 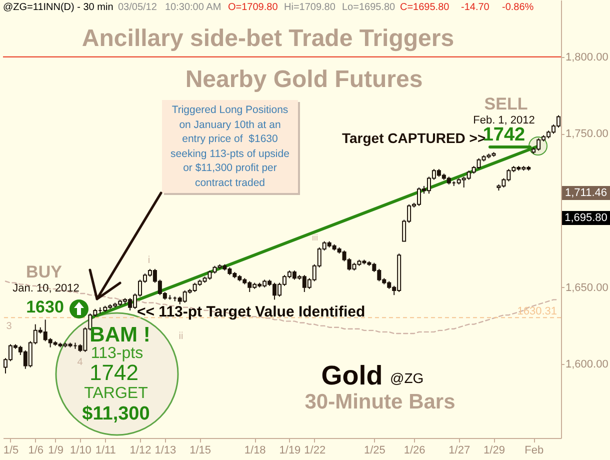 What do you see at coordinates (255, 450) in the screenshot?
I see `x-tick-label: 1/18` at bounding box center [255, 450].